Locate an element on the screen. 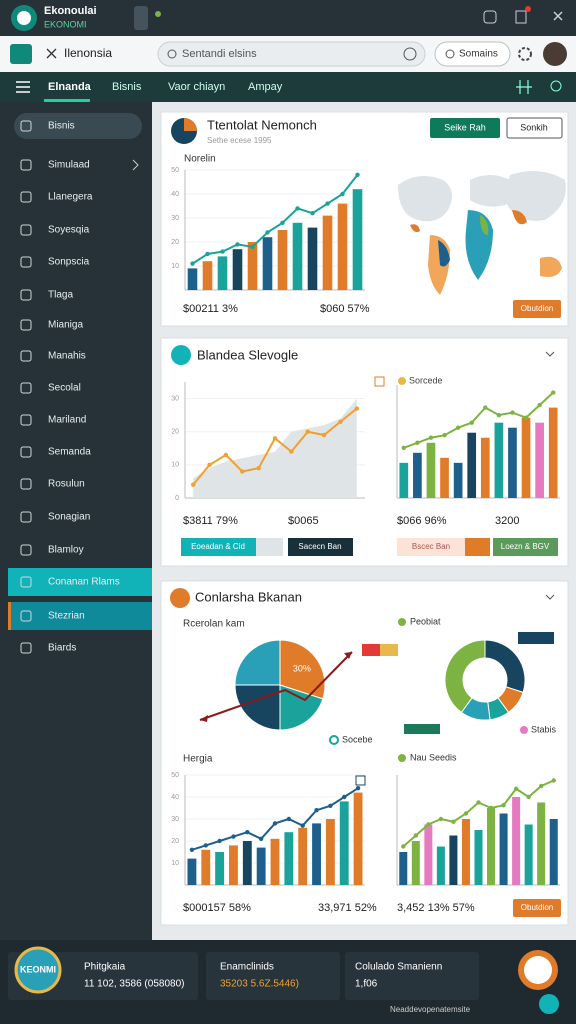 The width and height of the screenshot is (576, 1024). nav-item: Vaor chiayn is located at coordinates (196, 87).